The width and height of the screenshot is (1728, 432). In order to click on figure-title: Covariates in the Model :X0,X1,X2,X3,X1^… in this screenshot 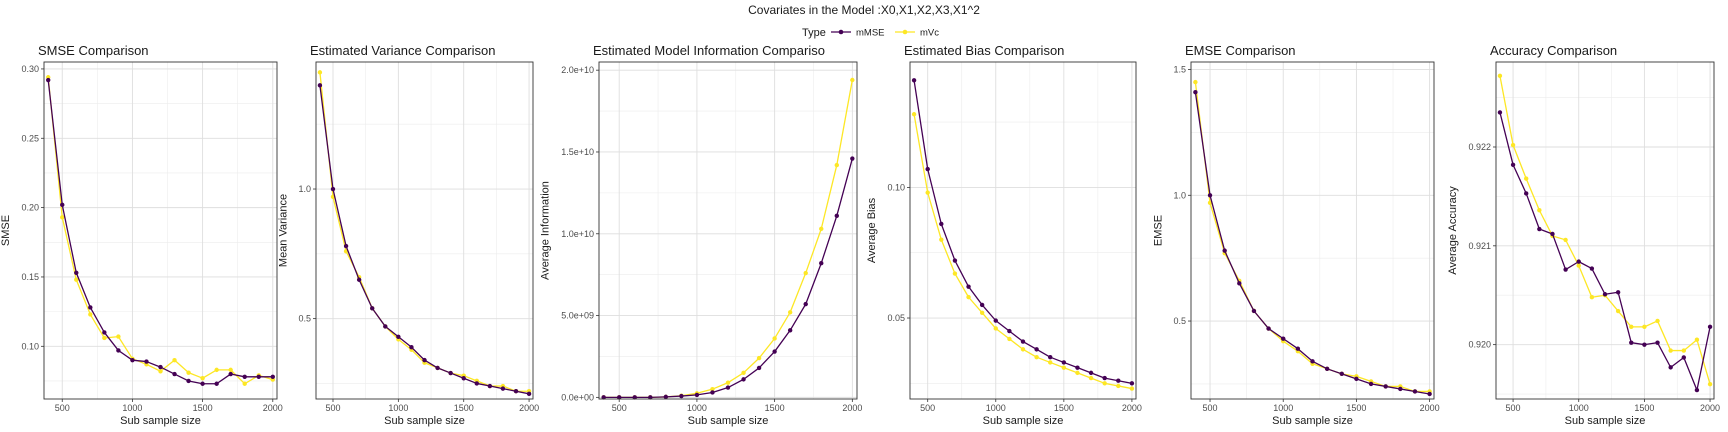, I will do `click(864, 10)`.